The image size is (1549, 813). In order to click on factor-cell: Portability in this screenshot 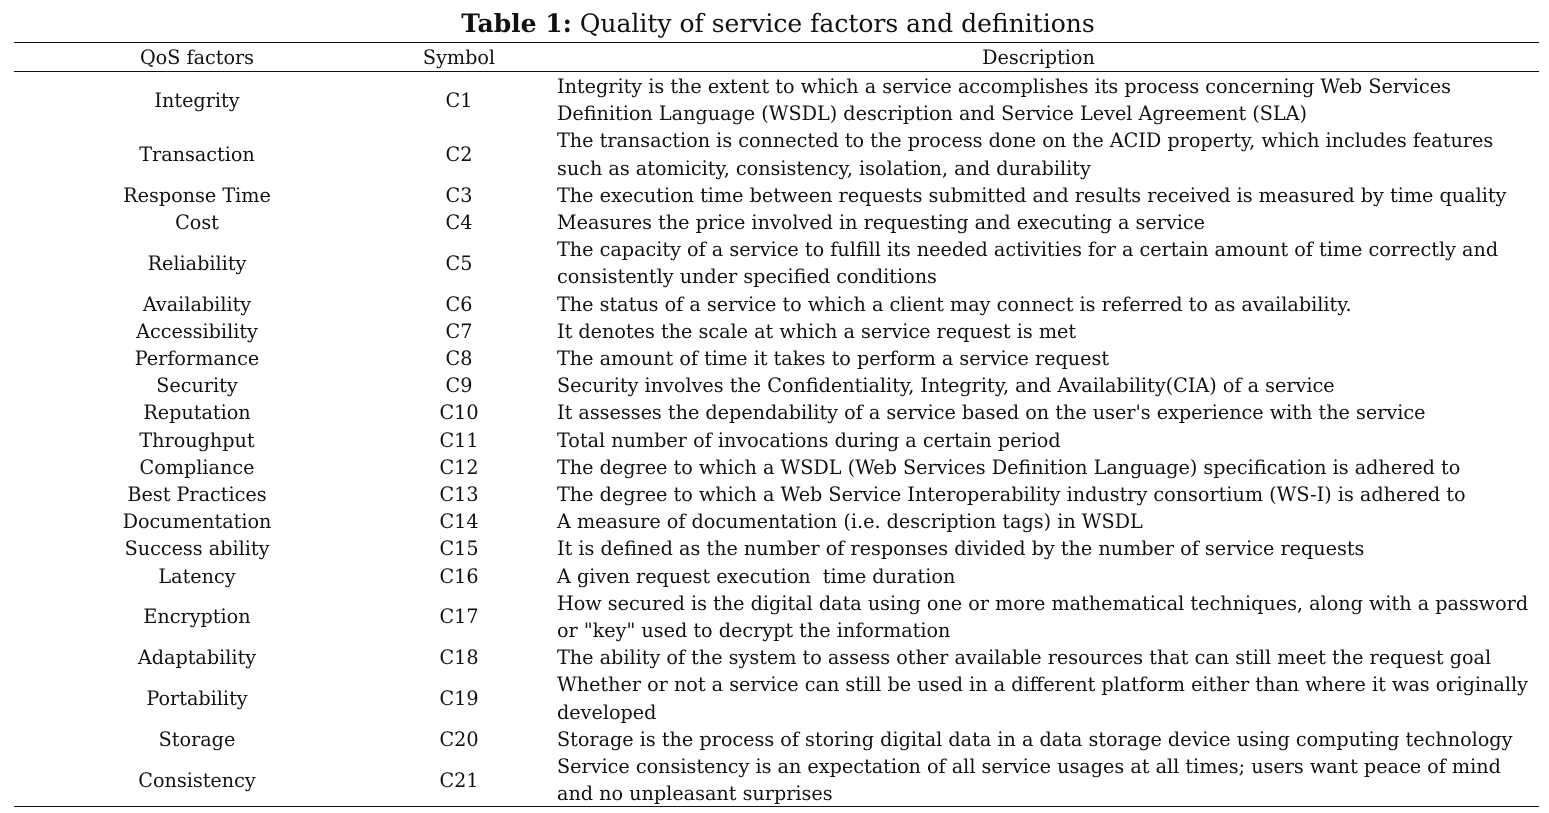, I will do `click(197, 699)`.